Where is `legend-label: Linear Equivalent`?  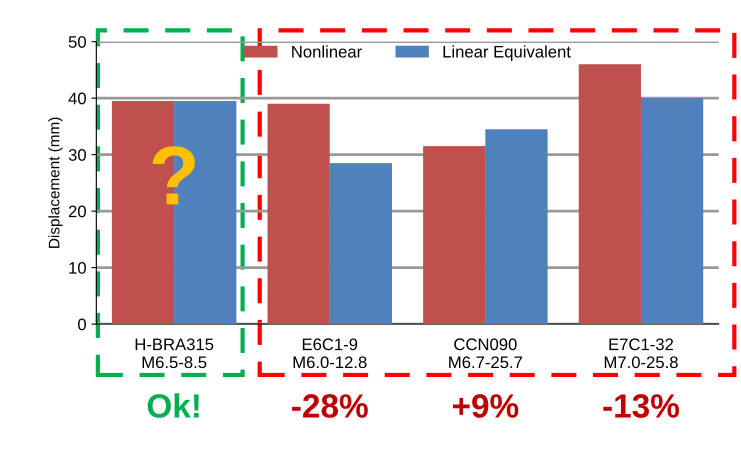
legend-label: Linear Equivalent is located at coordinates (507, 53).